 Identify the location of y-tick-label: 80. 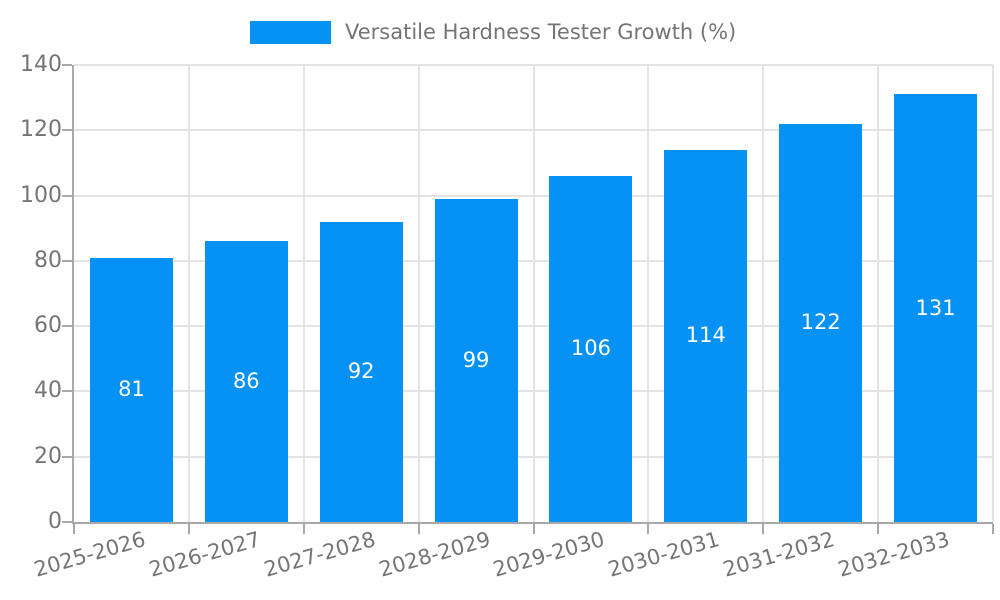
(48, 260).